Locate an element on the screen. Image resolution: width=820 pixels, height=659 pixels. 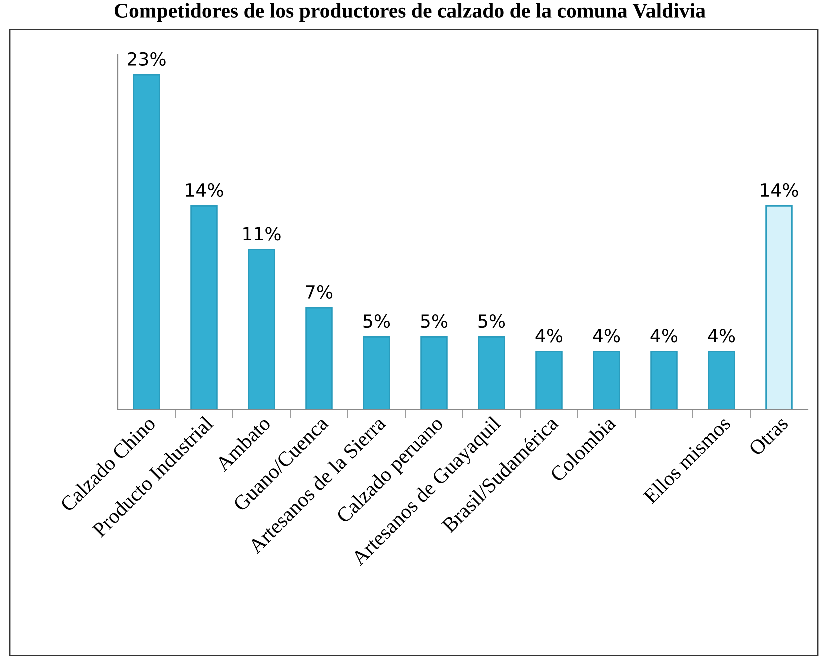
data-label: 11% is located at coordinates (262, 234).